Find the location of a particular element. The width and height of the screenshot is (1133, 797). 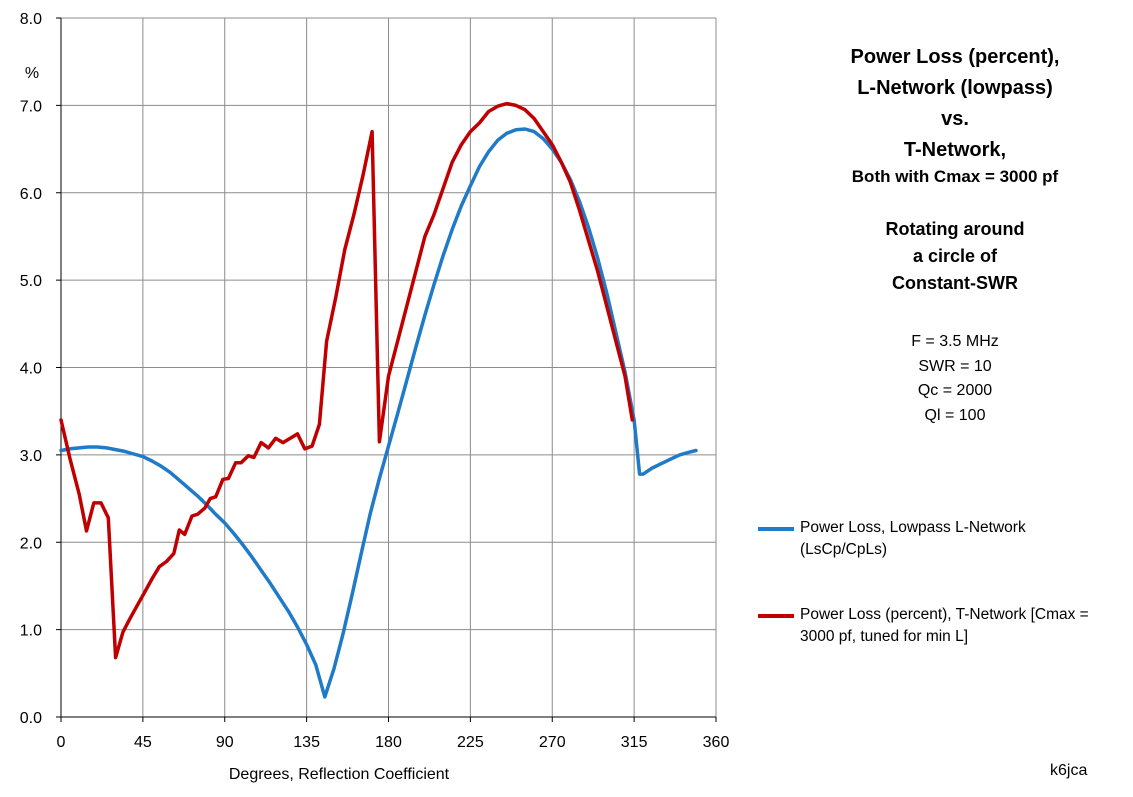

y-tick-label: 0.0 is located at coordinates (31, 718).